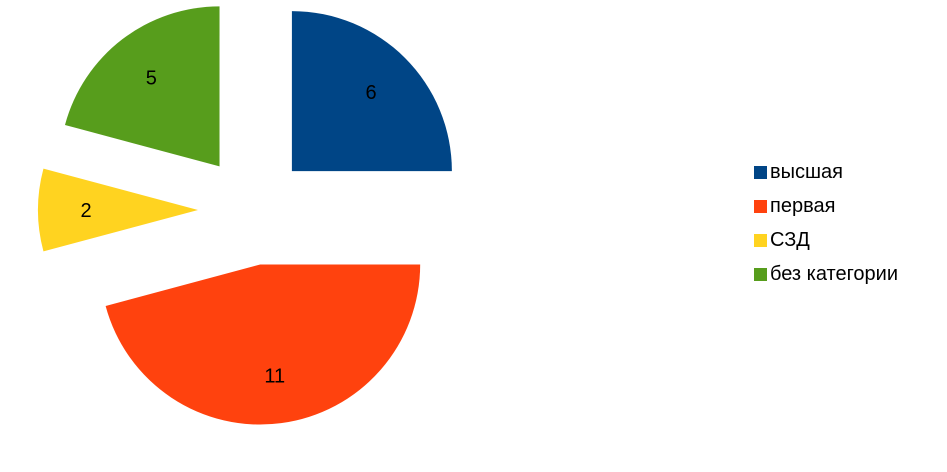  I want to click on data-label: 6, so click(371, 93).